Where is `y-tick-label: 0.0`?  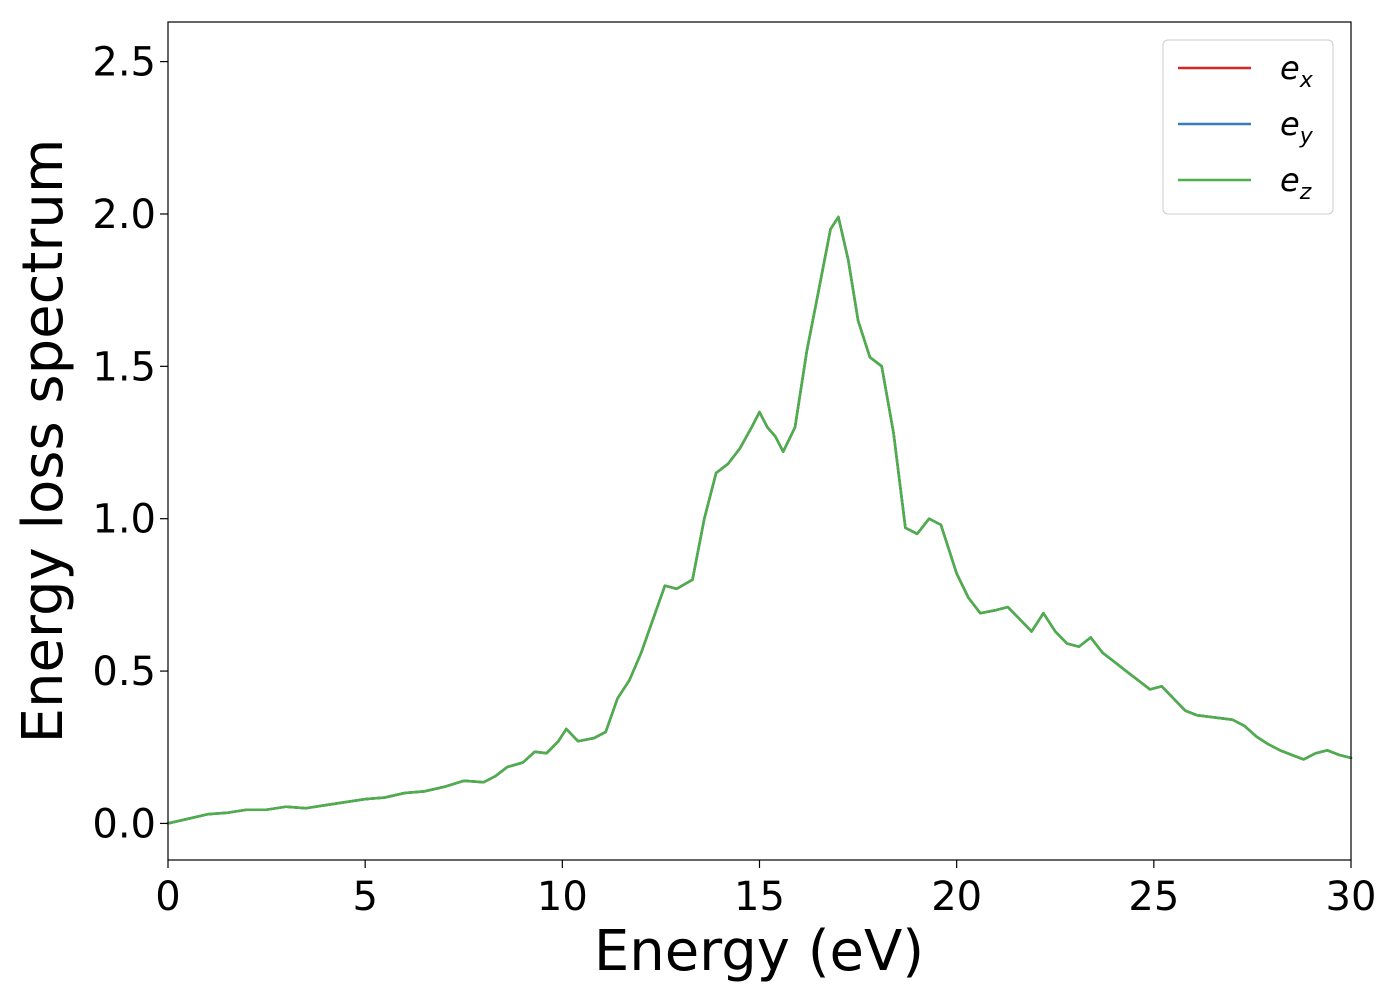 y-tick-label: 0.0 is located at coordinates (124, 824).